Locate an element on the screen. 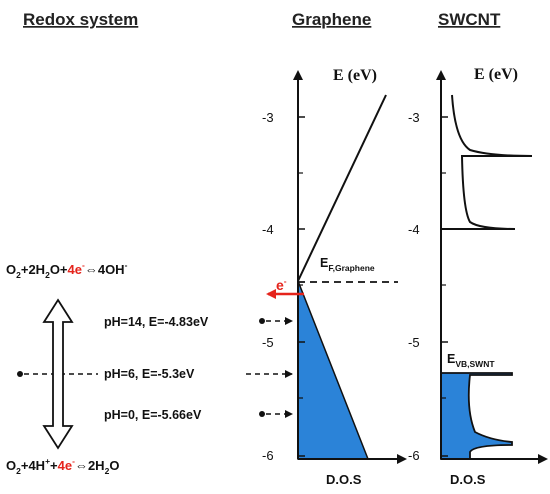 The height and width of the screenshot is (494, 550). graphene-tick-label: -3 is located at coordinates (268, 117).